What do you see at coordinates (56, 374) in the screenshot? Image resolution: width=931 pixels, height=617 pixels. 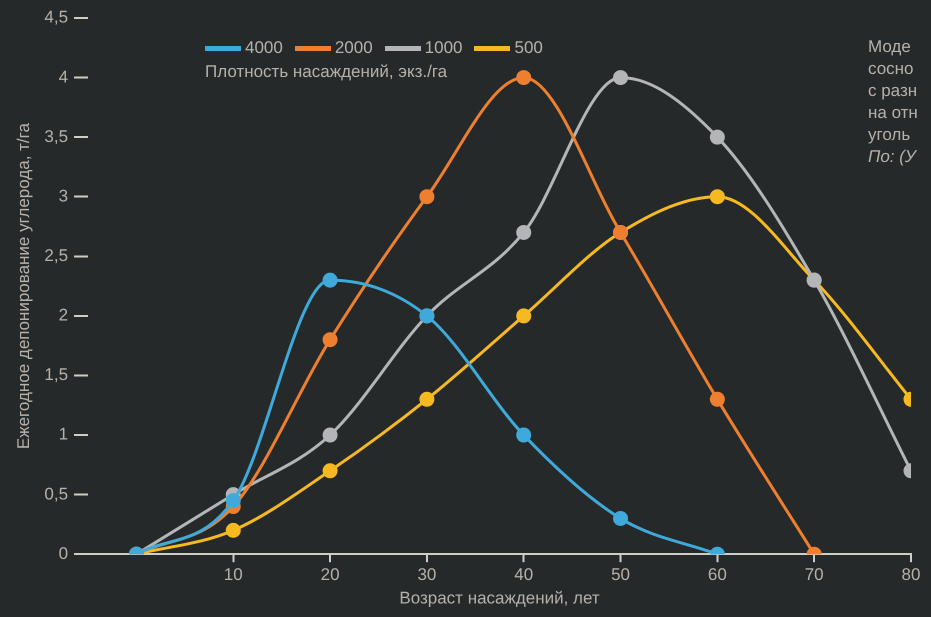 I see `y-tick-label: 1,5` at bounding box center [56, 374].